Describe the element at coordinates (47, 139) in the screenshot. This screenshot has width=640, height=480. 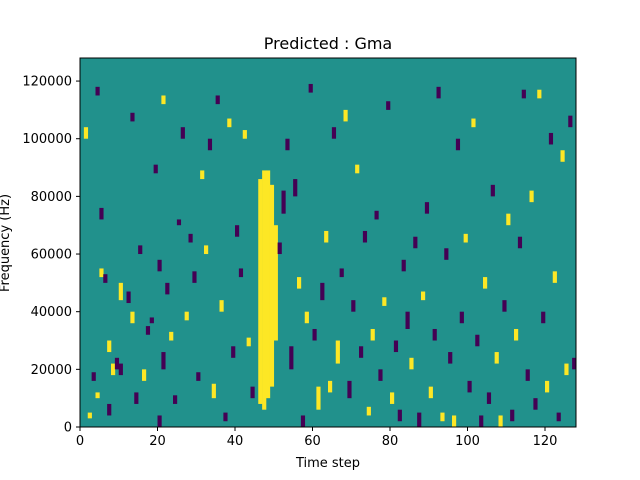
I see `y-tick-label: 100000` at that location.